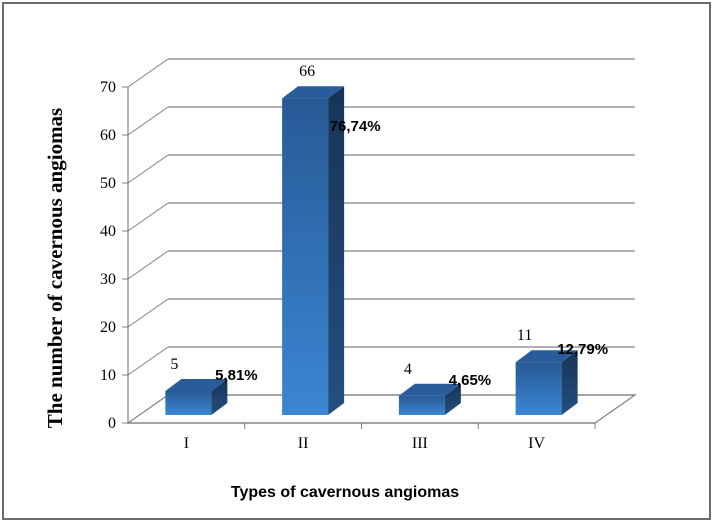 Image resolution: width=715 pixels, height=524 pixels. Describe the element at coordinates (108, 375) in the screenshot. I see `y-tick-label: 10` at that location.